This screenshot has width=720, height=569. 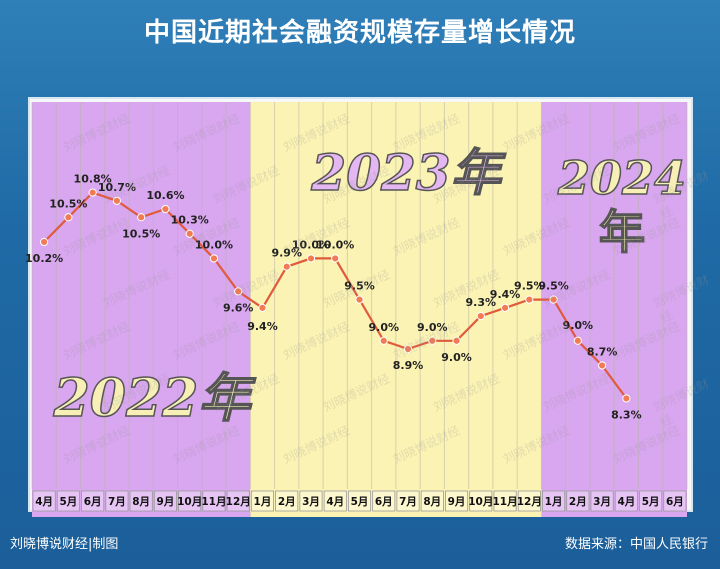 I want to click on data-label: 9.5%, so click(x=529, y=286).